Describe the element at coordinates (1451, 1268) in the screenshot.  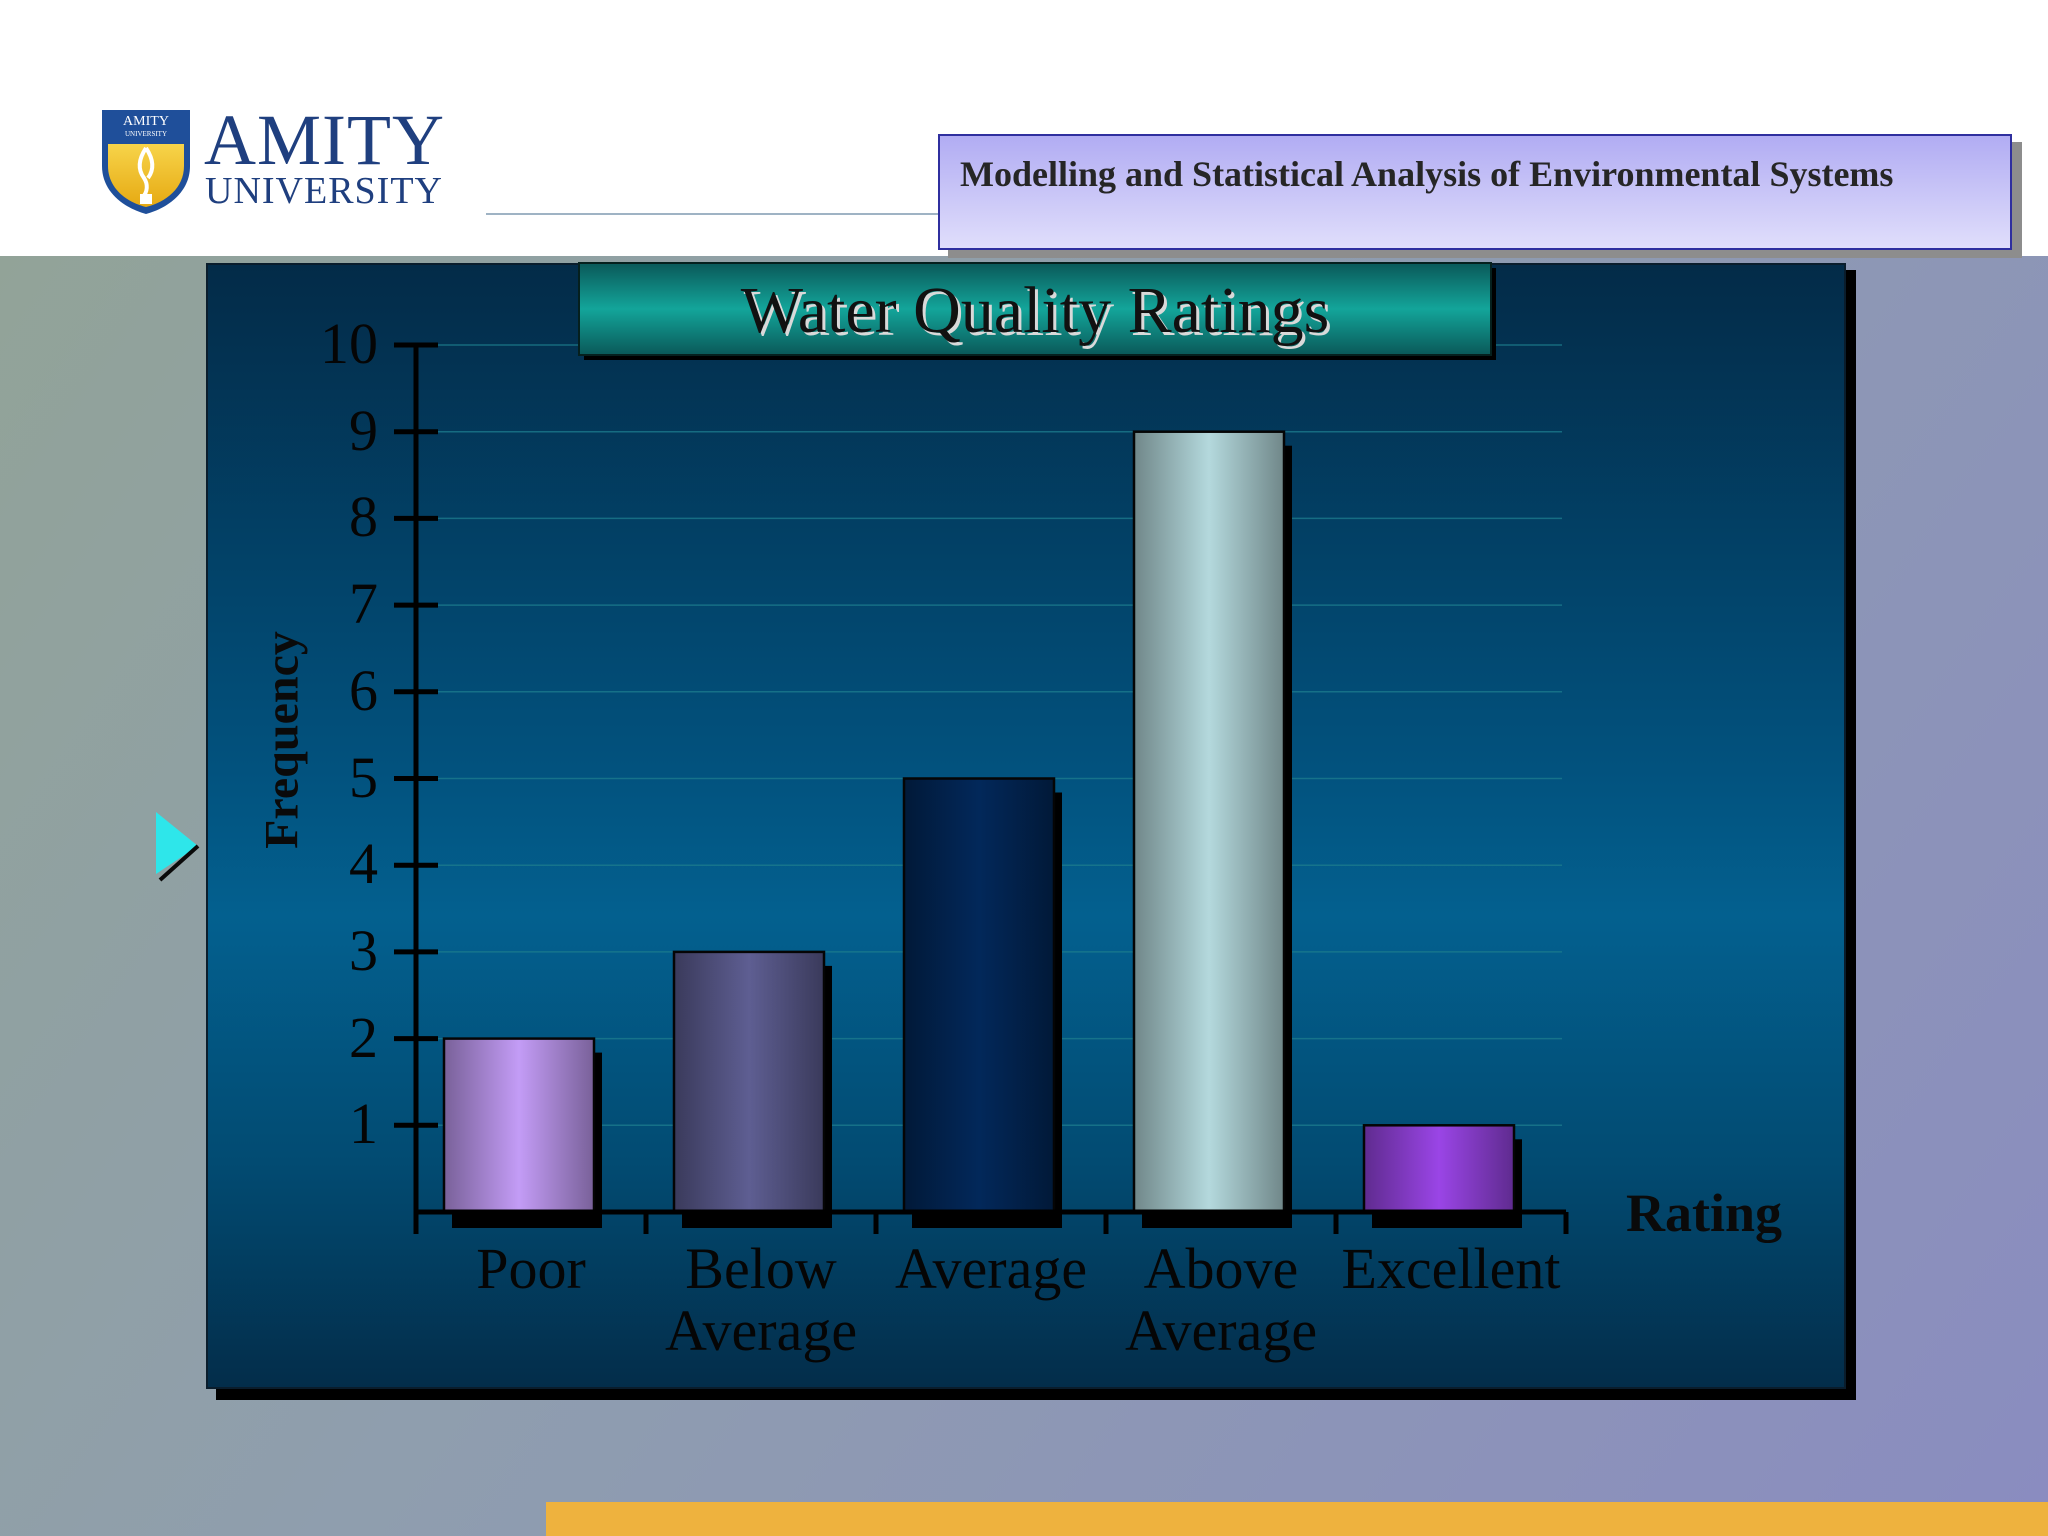
I see `x-tick-label: Excellent` at that location.